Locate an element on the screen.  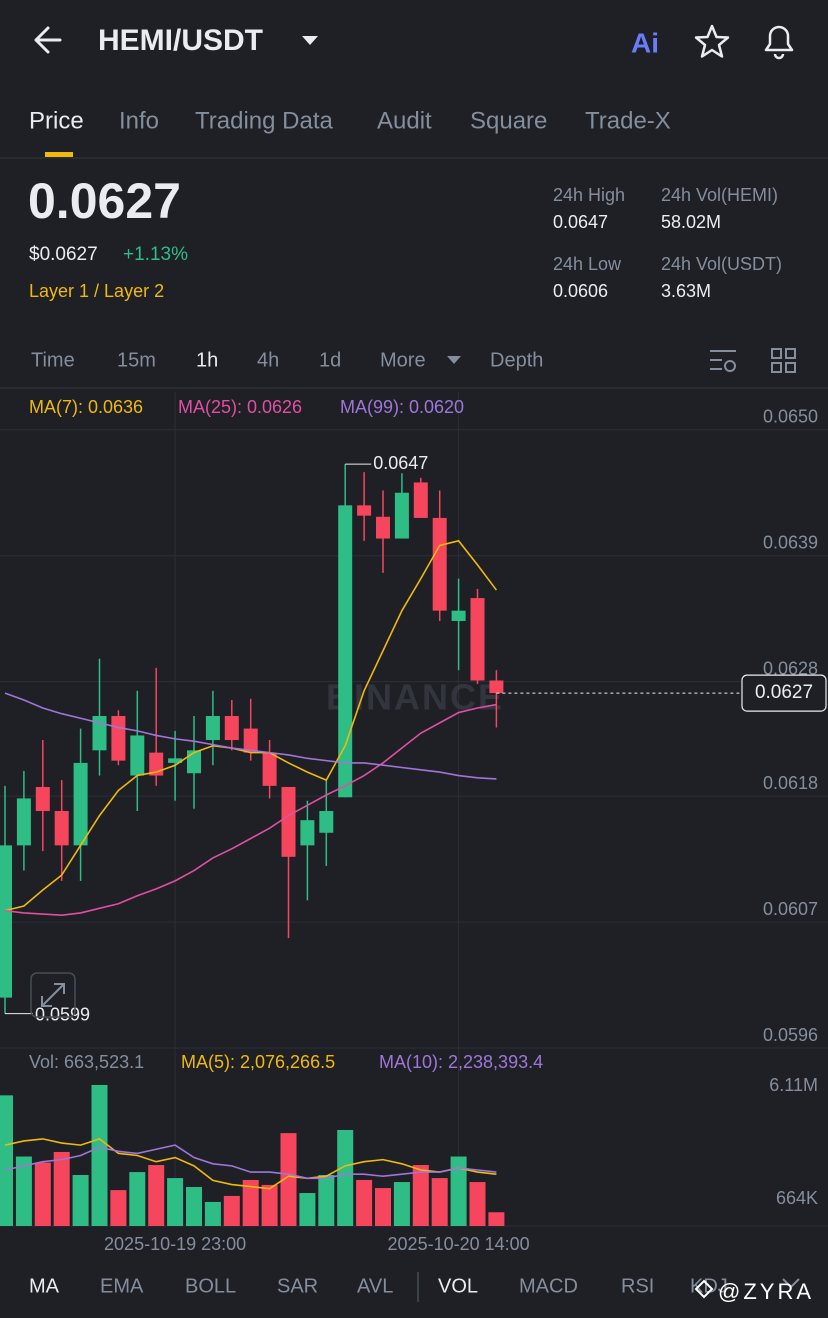
interval: 1h is located at coordinates (207, 360).